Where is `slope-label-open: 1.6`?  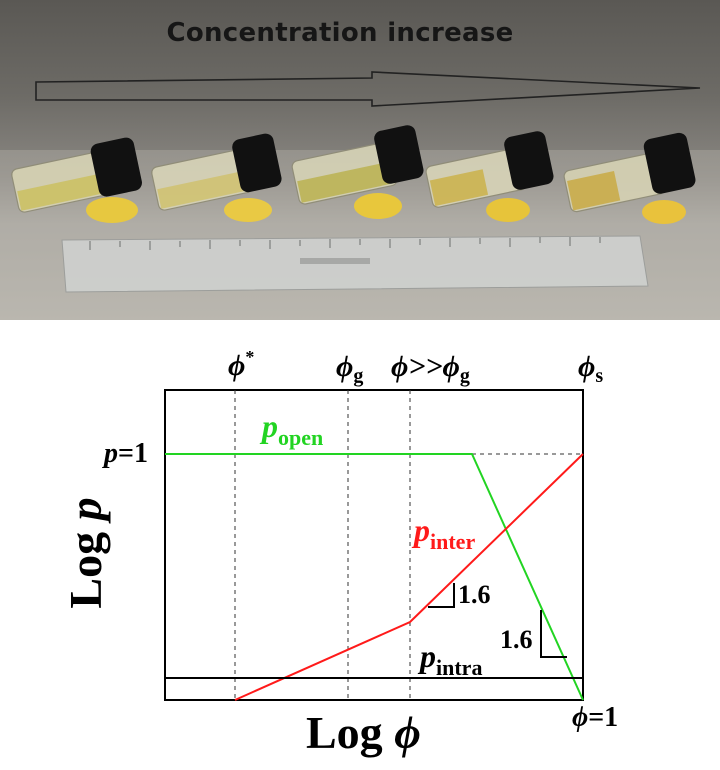 slope-label-open: 1.6 is located at coordinates (516, 639).